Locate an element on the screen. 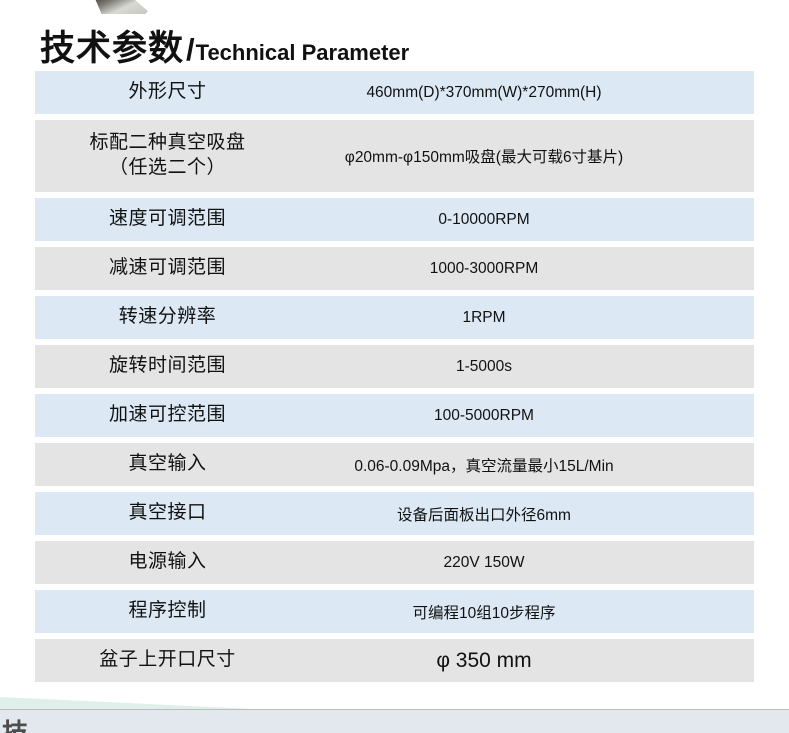 The image size is (789, 733). row-value: 0-10000RPM is located at coordinates (484, 219).